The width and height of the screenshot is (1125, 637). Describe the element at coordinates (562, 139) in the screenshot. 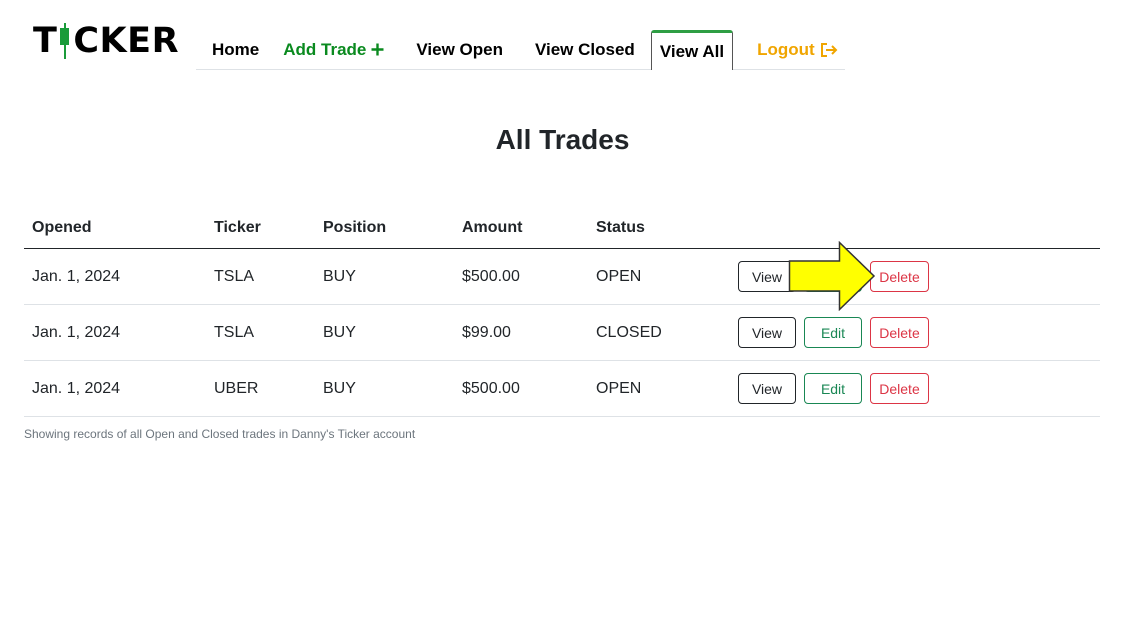

I see `page-title: All Trades` at that location.